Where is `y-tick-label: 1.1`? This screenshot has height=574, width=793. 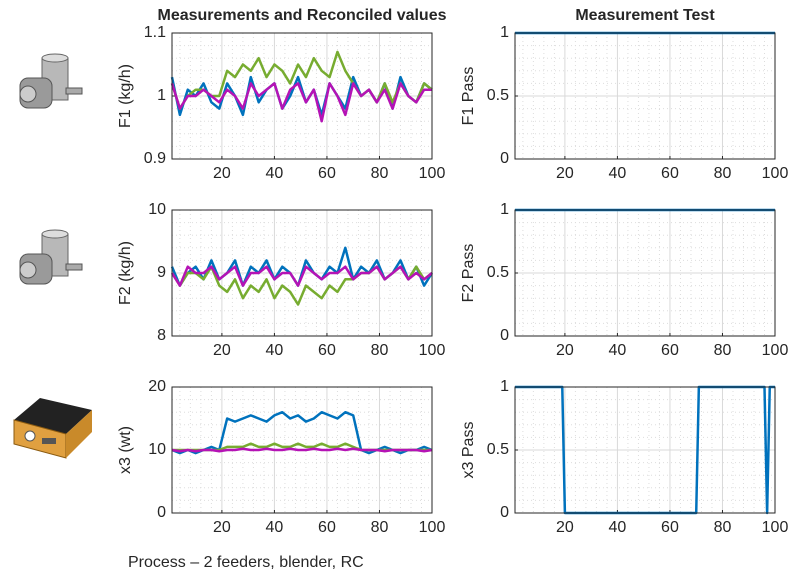 y-tick-label: 1.1 is located at coordinates (155, 32).